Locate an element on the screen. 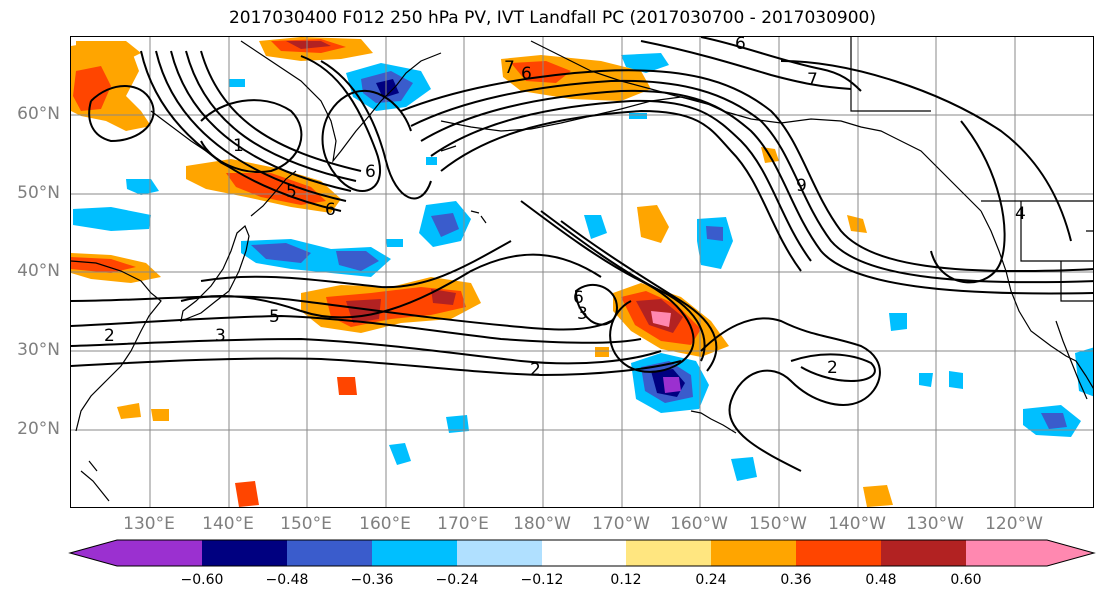  contour-label-7-alaska: 7 is located at coordinates (812, 80).